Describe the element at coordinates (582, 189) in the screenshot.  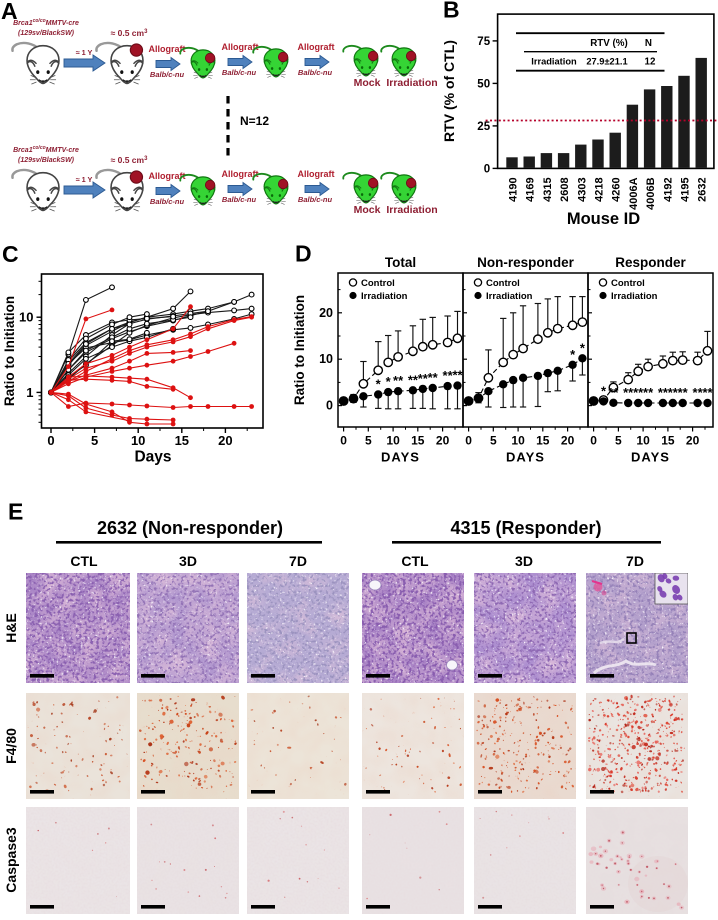
I see `svg-text: 4303` at that location.